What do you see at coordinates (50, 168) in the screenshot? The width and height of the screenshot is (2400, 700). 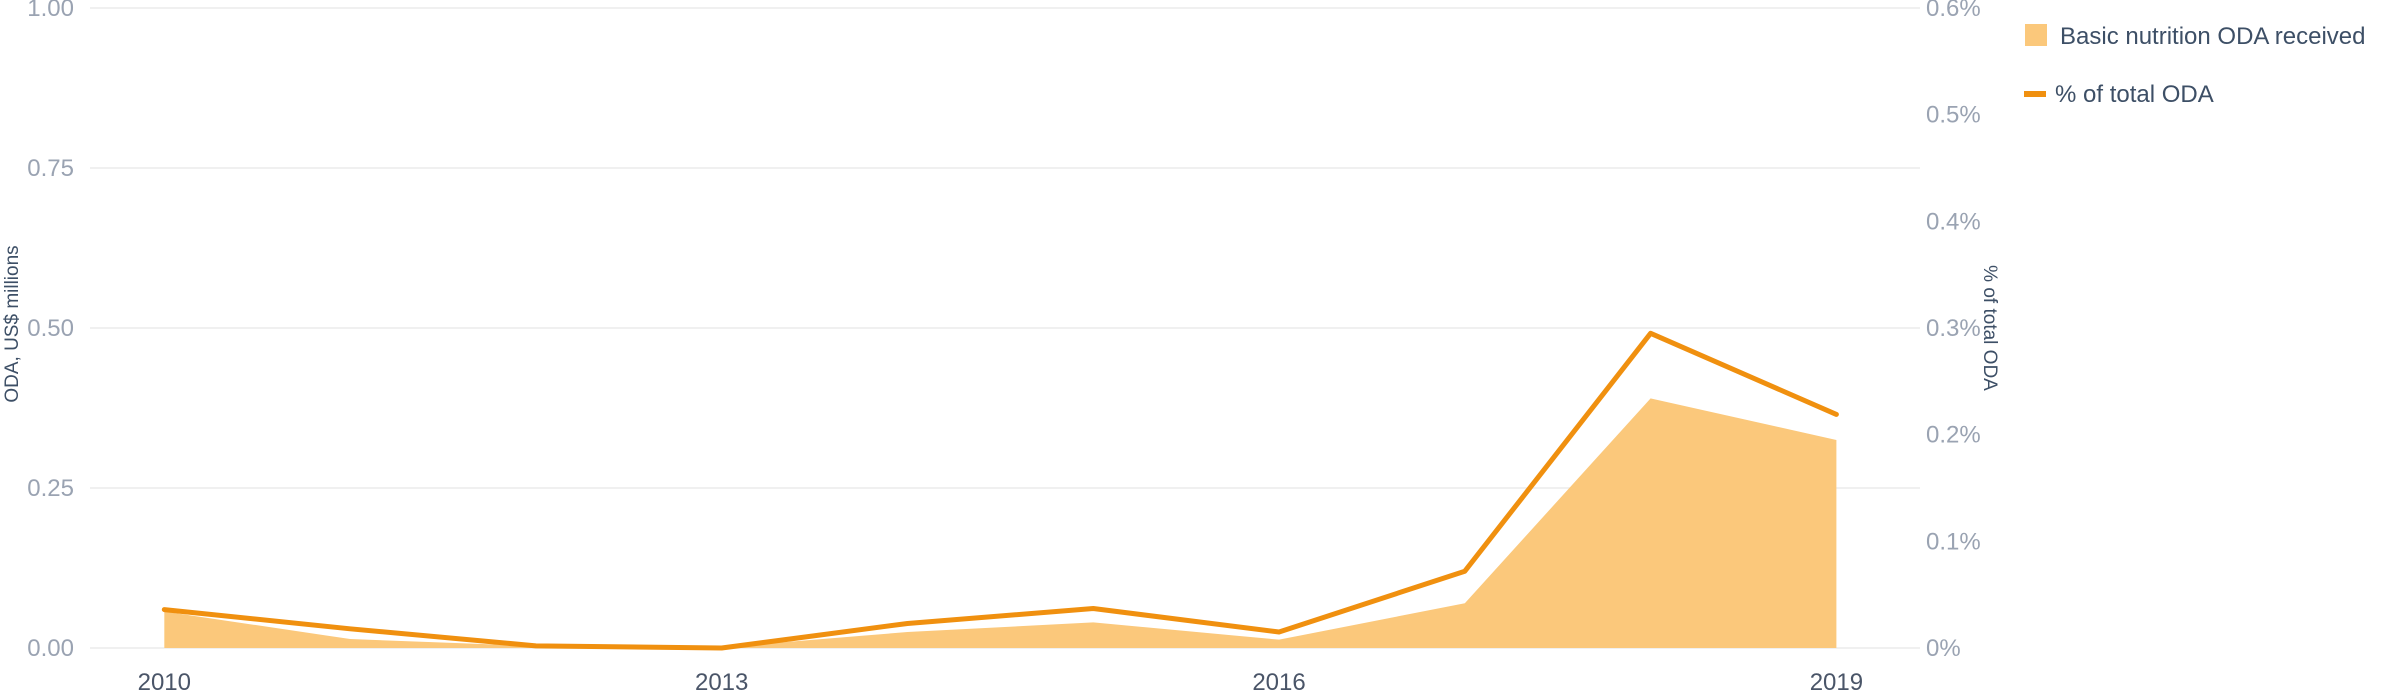 I see `y-left-tick-label: 0.75` at bounding box center [50, 168].